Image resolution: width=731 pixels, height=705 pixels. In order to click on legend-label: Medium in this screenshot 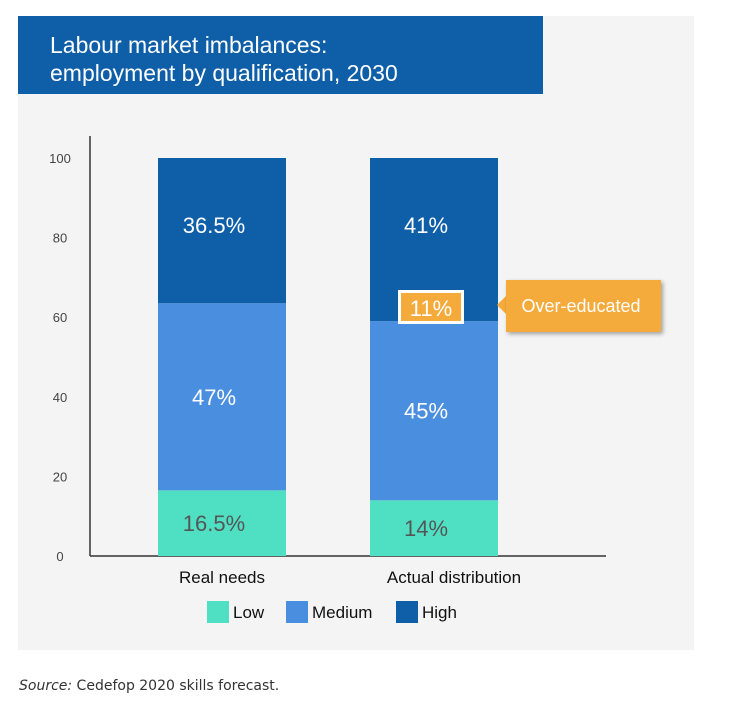, I will do `click(342, 612)`.